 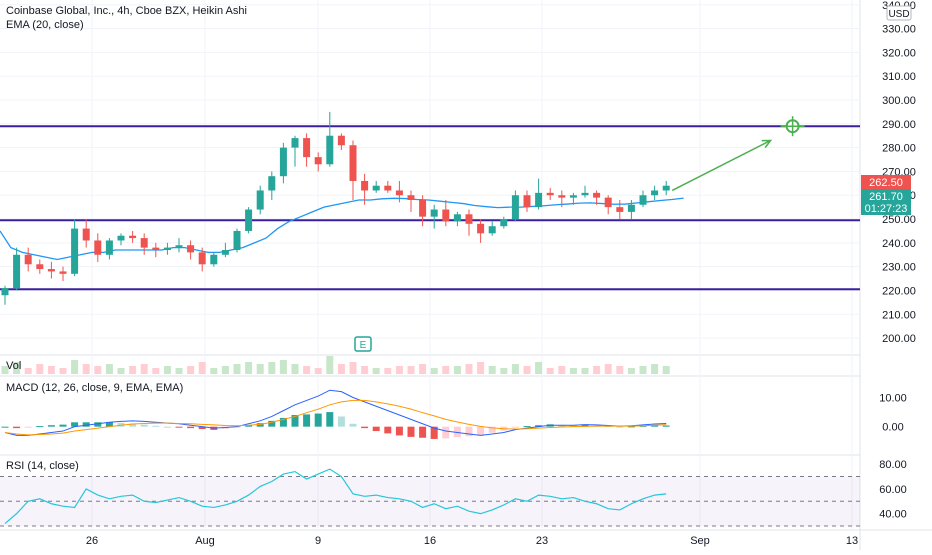 What do you see at coordinates (472, 541) in the screenshot?
I see `time-axis: 26 Aug 9 16 23 Sep 13` at bounding box center [472, 541].